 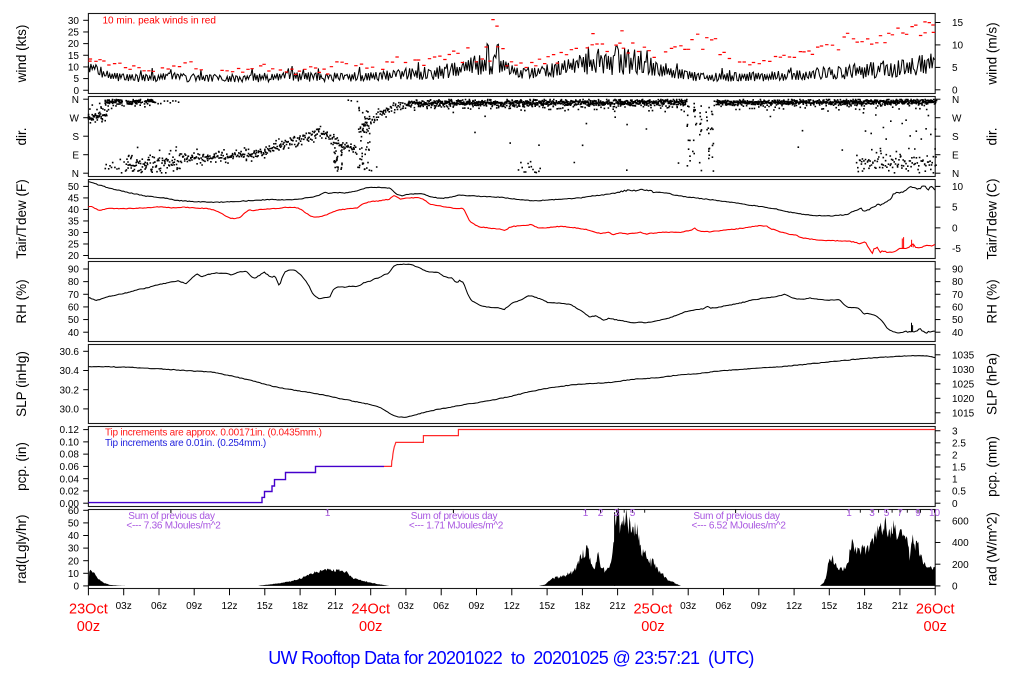 I want to click on svg-text: 10 min. peak winds in red, so click(x=159, y=21).